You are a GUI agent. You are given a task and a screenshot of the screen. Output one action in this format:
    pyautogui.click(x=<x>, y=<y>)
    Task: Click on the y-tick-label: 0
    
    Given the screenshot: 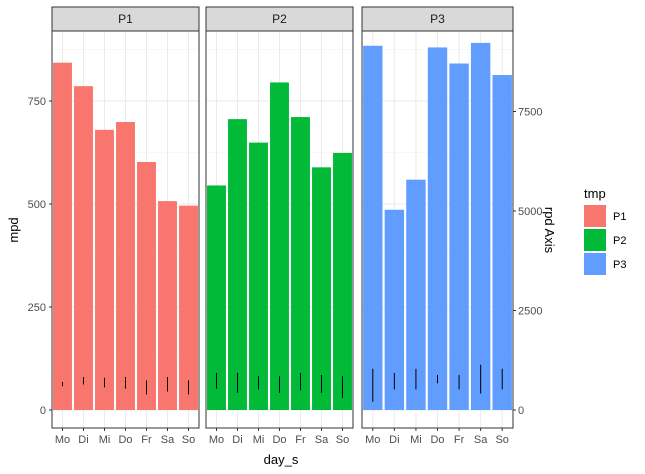 What is the action you would take?
    pyautogui.click(x=43, y=411)
    